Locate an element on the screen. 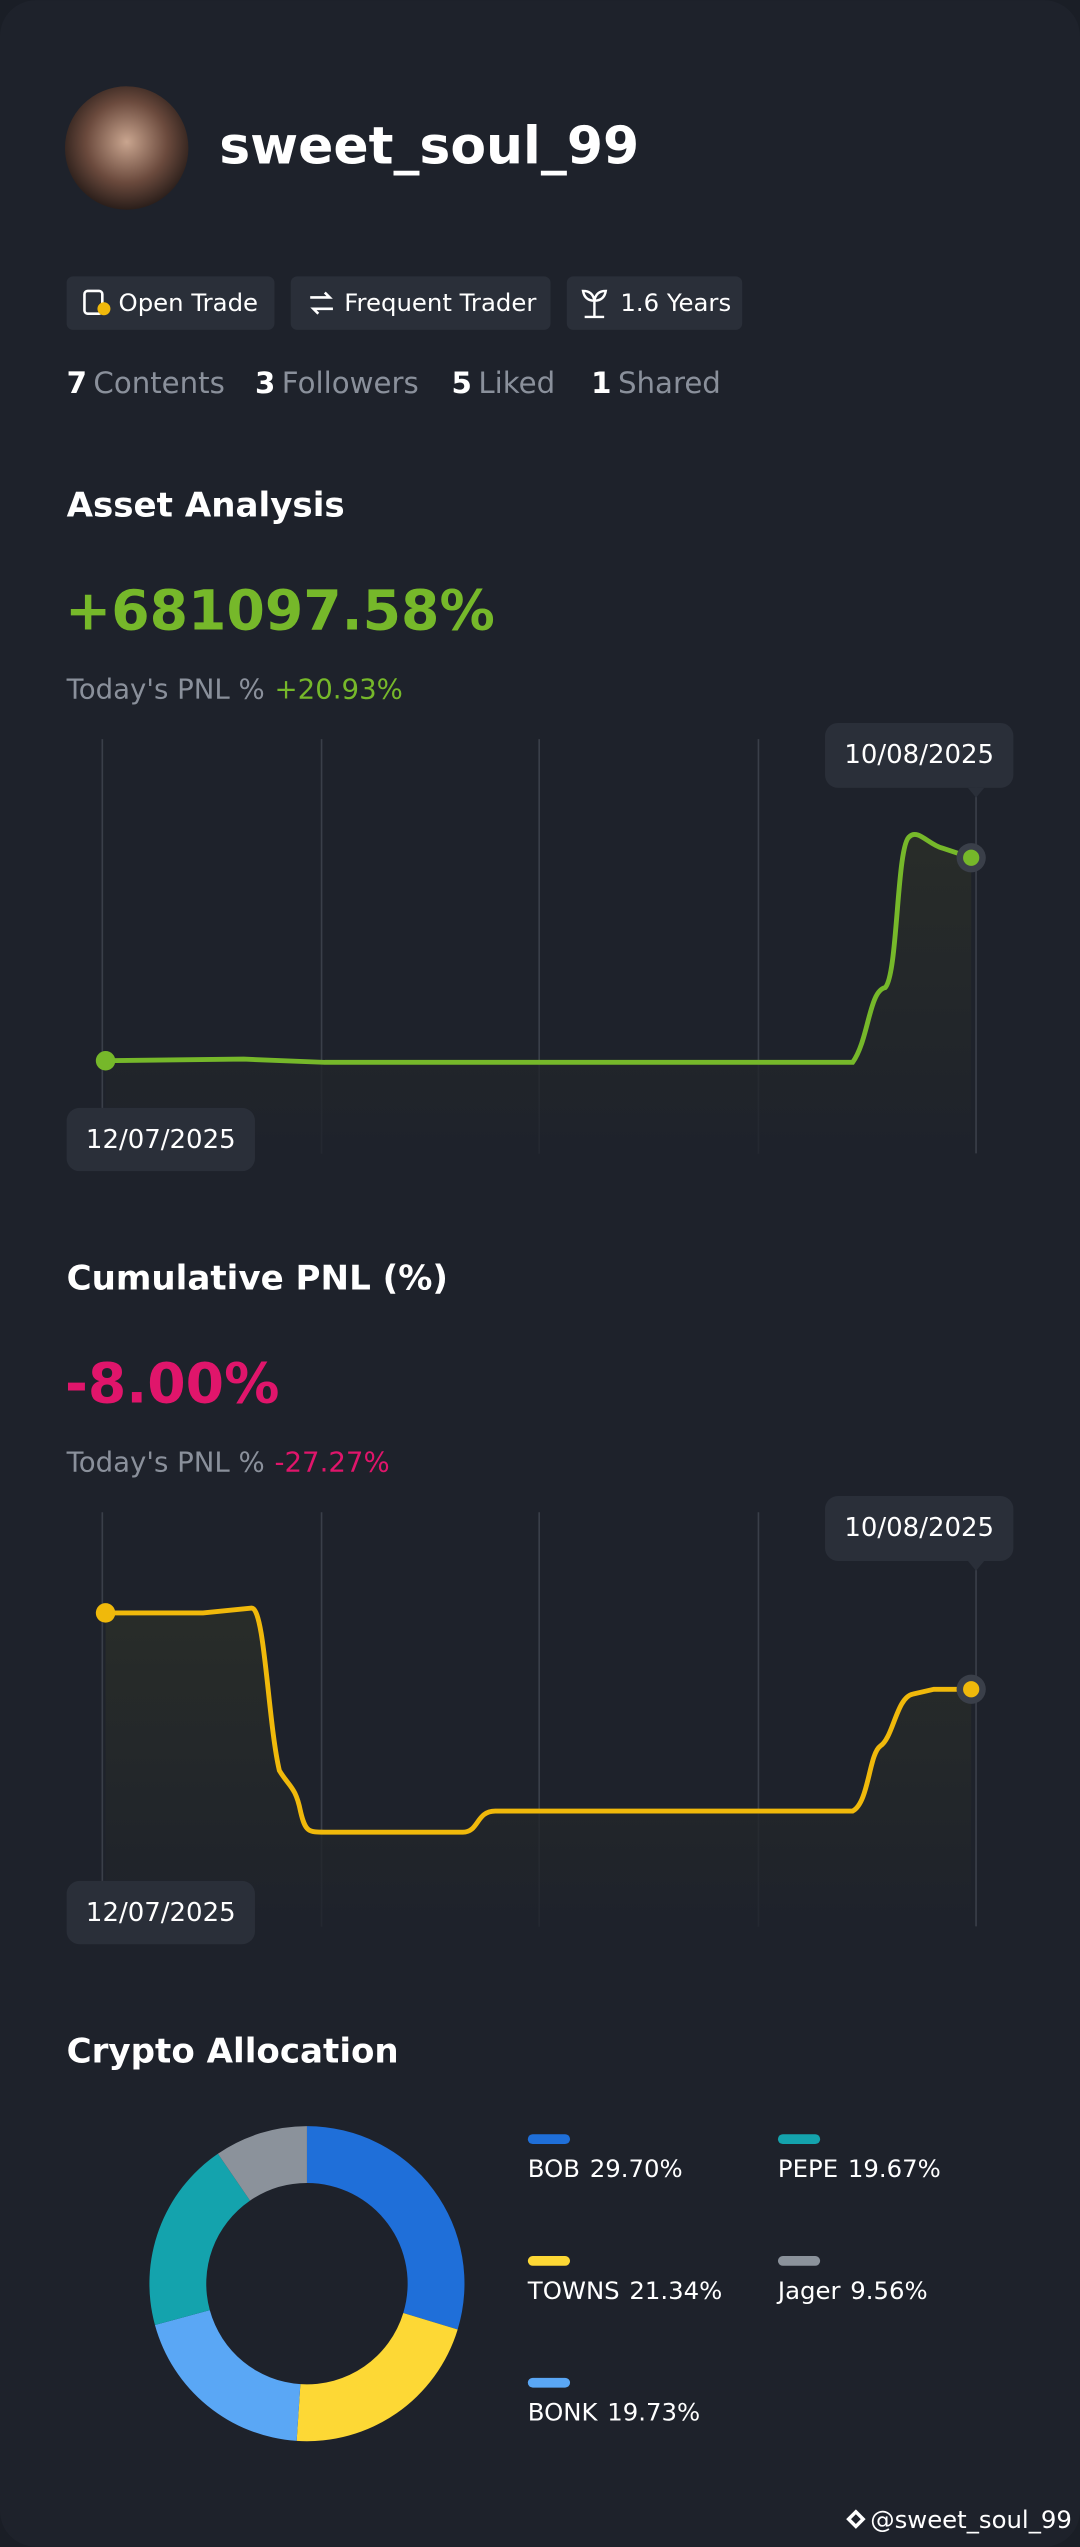 The height and width of the screenshot is (2547, 1080). badges: Open Trade Frequent Trader 1.6 Years is located at coordinates (404, 303).